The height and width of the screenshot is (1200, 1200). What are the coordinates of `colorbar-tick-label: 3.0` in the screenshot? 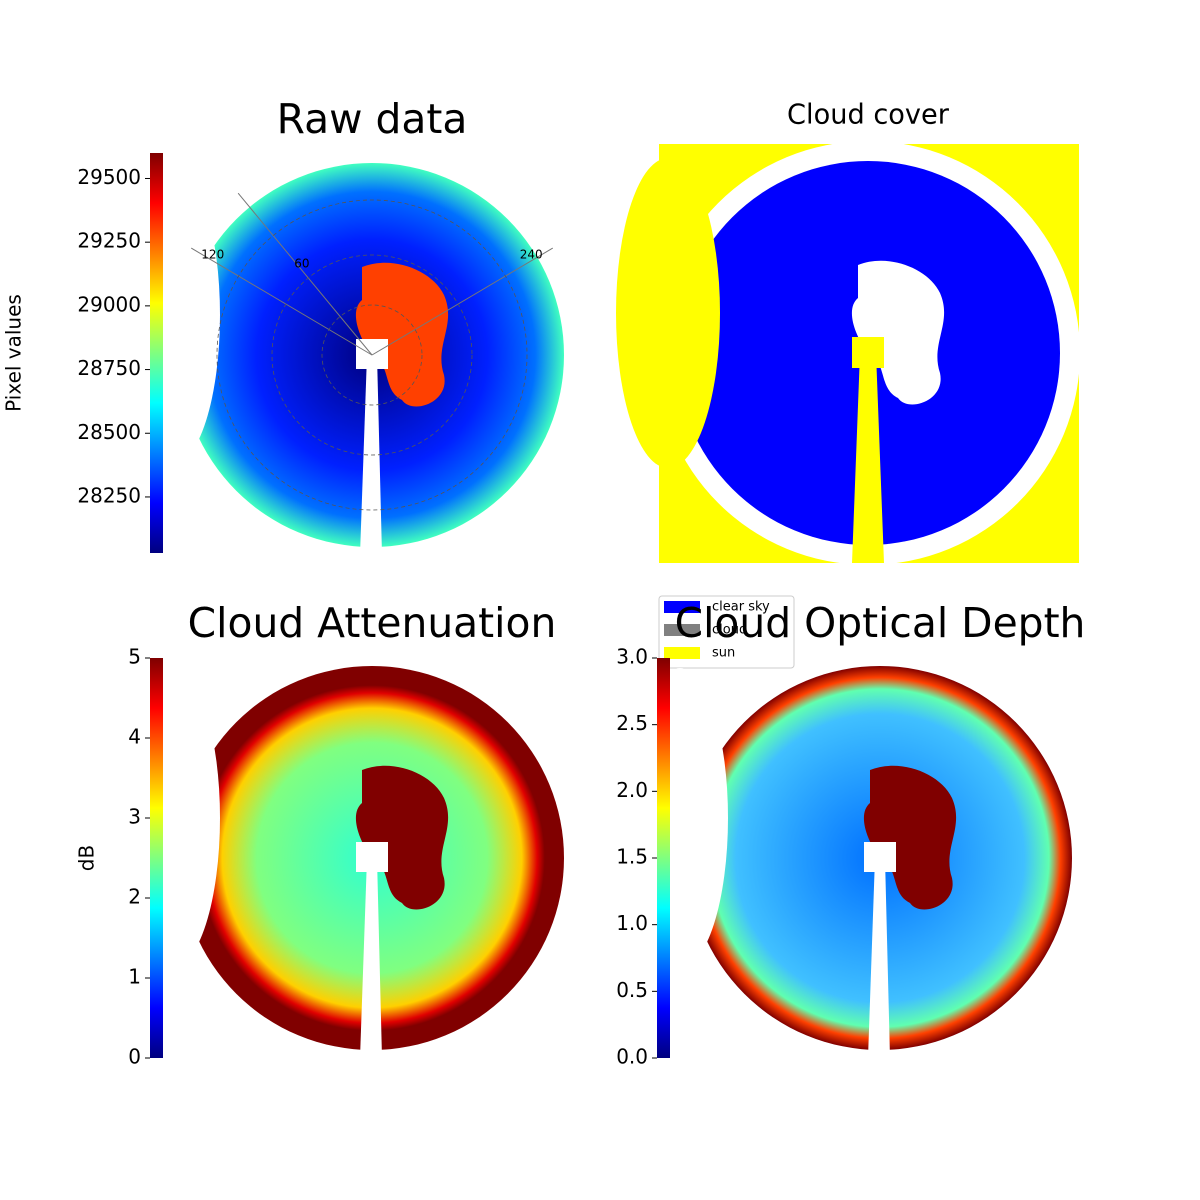 It's located at (632, 657).